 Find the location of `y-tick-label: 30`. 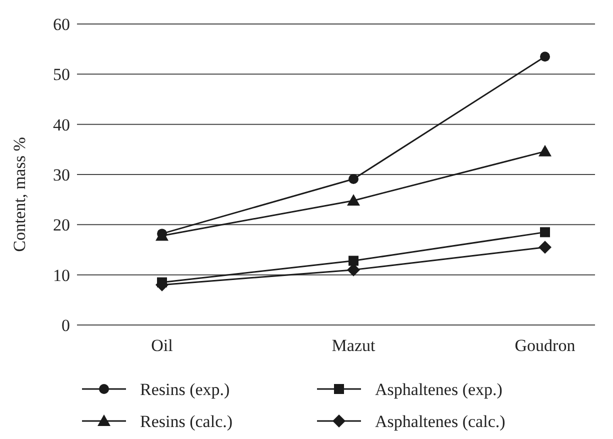

y-tick-label: 30 is located at coordinates (61, 174).